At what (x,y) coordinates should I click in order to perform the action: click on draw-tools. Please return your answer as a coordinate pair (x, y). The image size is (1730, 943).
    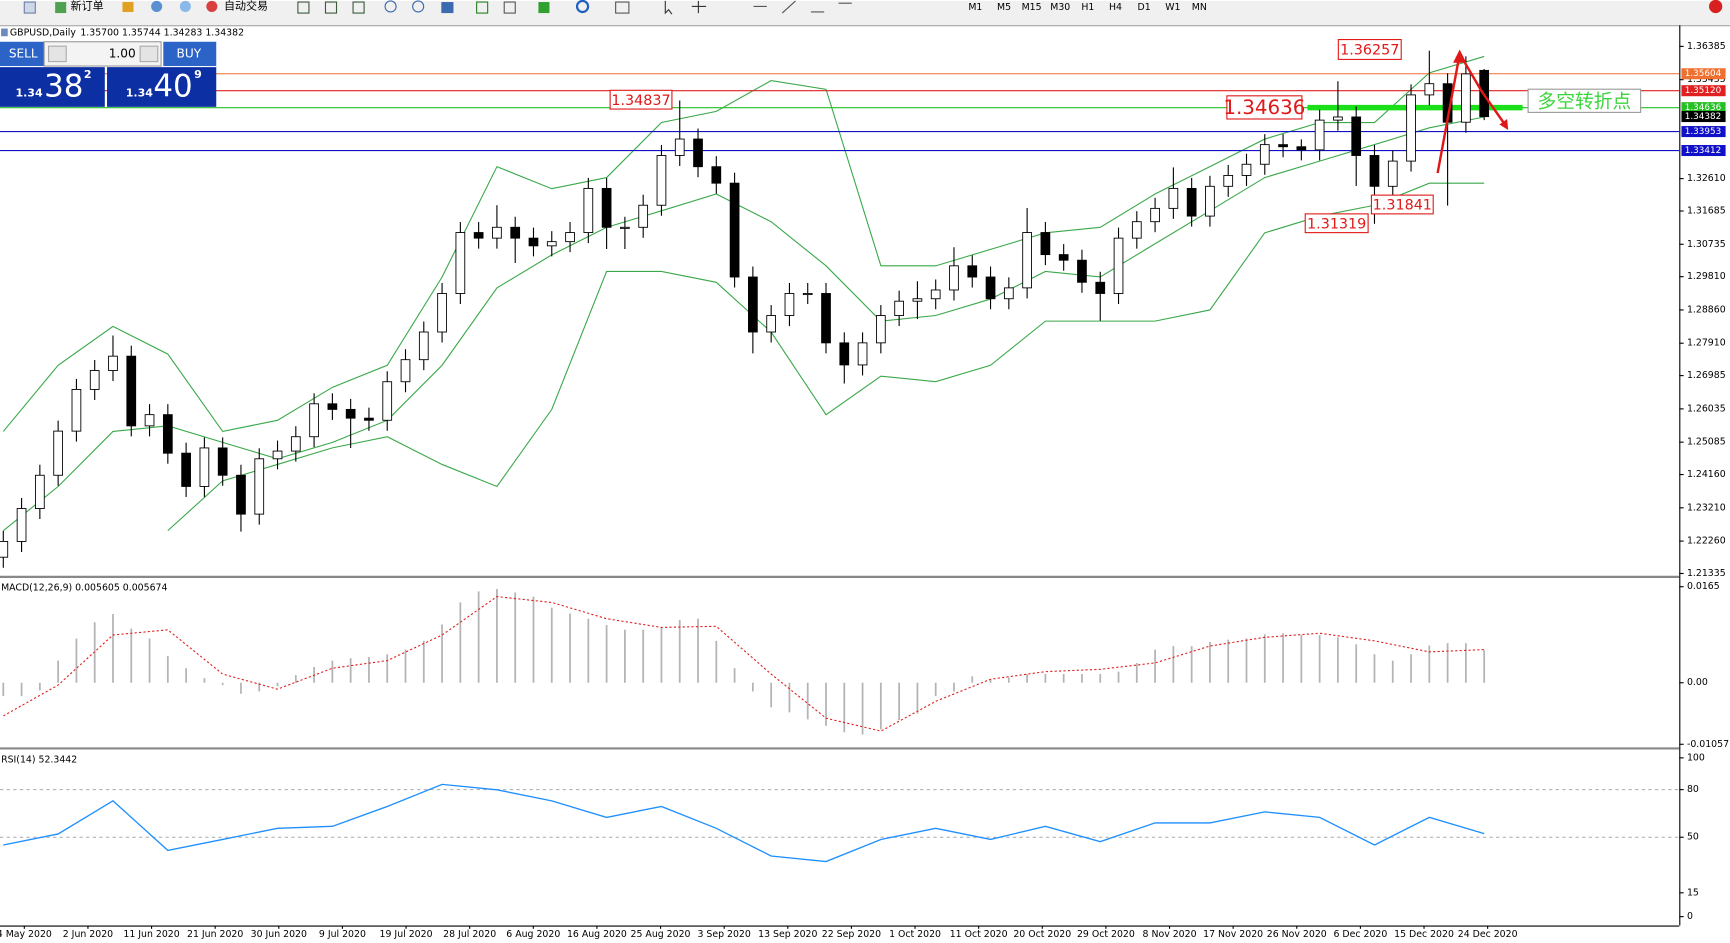
    Looking at the image, I should click on (802, 7).